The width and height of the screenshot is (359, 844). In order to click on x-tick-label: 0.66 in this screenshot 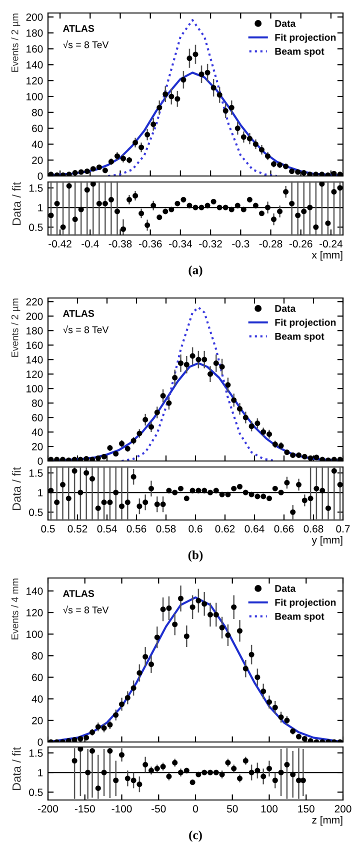, I will do `click(284, 529)`.